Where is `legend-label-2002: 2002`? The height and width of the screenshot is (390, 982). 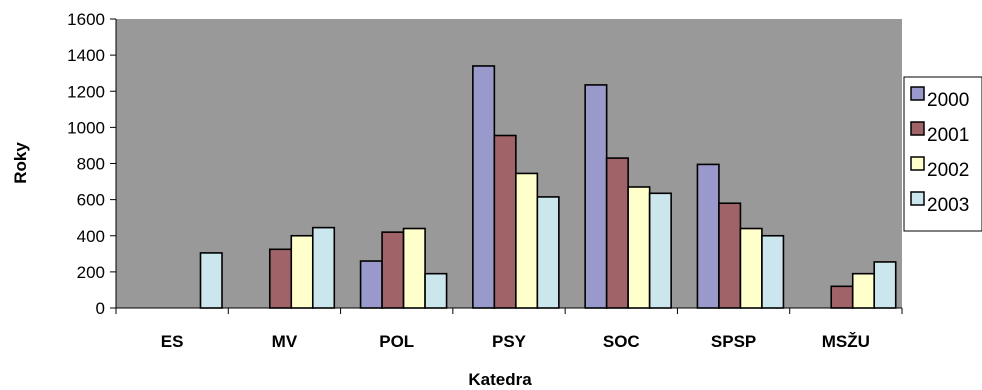 legend-label-2002: 2002 is located at coordinates (948, 170).